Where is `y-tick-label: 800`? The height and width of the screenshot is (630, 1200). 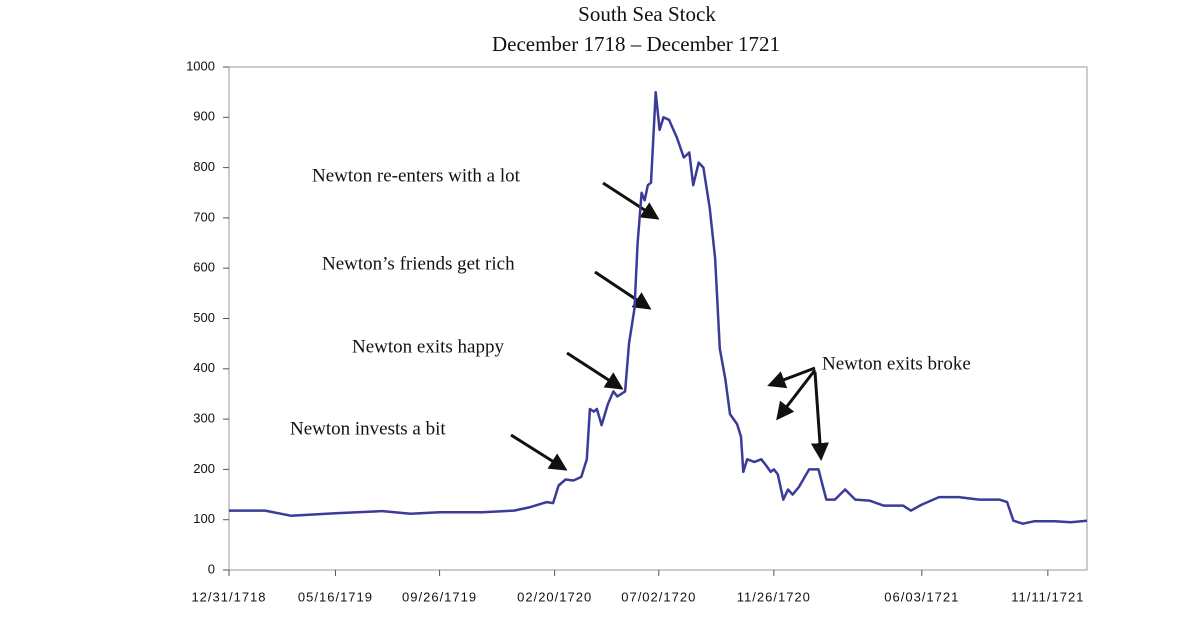 y-tick-label: 800 is located at coordinates (204, 166).